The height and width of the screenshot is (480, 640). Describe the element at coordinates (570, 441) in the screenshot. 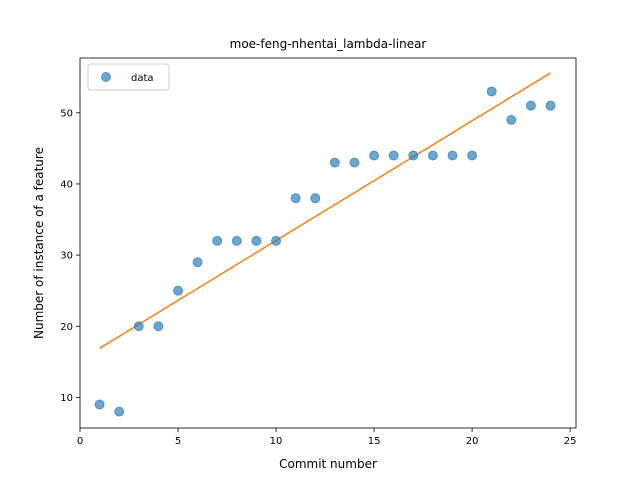

I see `x-tick-label: 25` at that location.